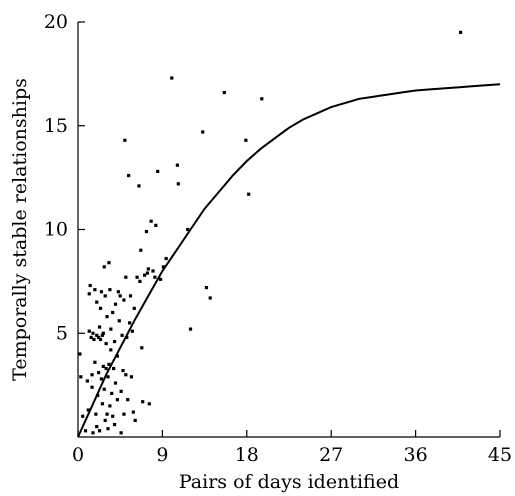 The height and width of the screenshot is (496, 515). Describe the element at coordinates (78, 455) in the screenshot. I see `x-tick-label: 0` at that location.